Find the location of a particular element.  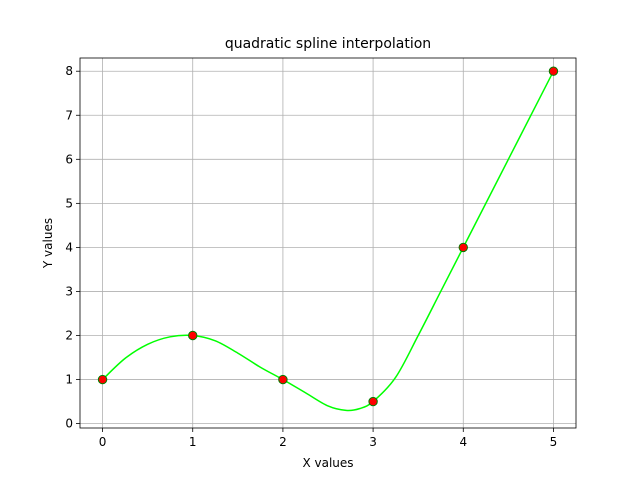

chart-title: quadratic spline interpolation is located at coordinates (328, 44).